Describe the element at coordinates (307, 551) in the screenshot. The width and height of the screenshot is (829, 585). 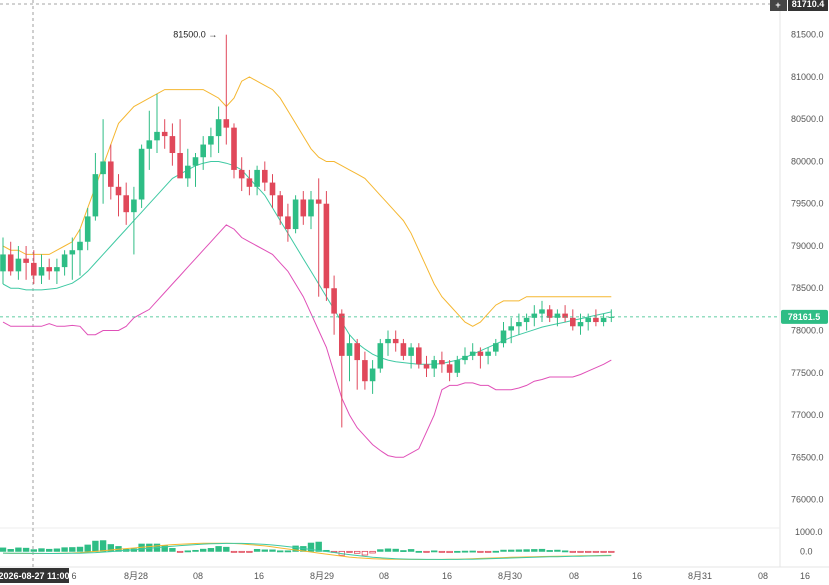
I see `macd-dif-line` at that location.